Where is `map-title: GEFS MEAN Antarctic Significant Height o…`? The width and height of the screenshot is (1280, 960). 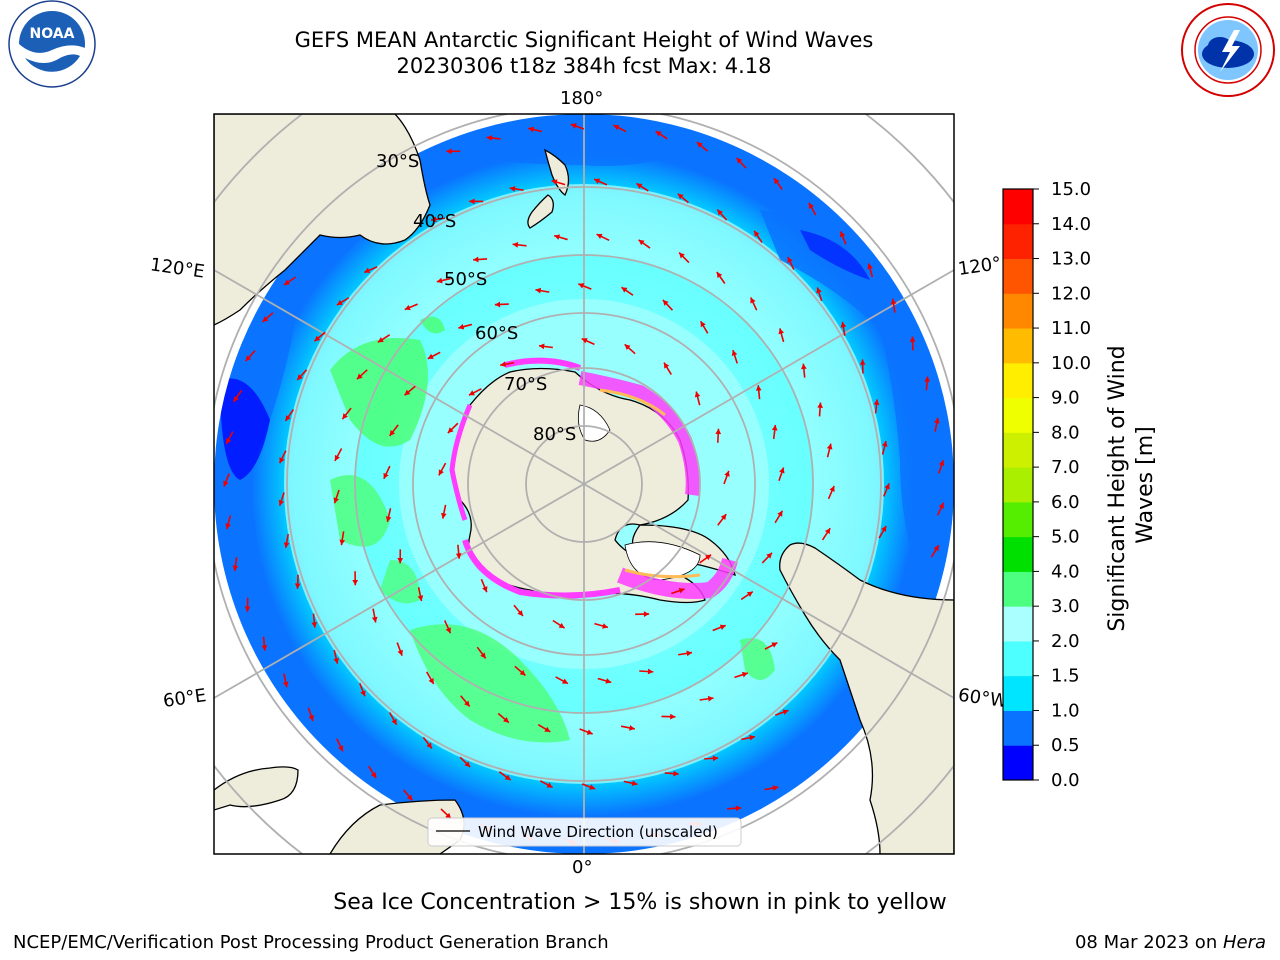 map-title: GEFS MEAN Antarctic Significant Height o… is located at coordinates (584, 40).